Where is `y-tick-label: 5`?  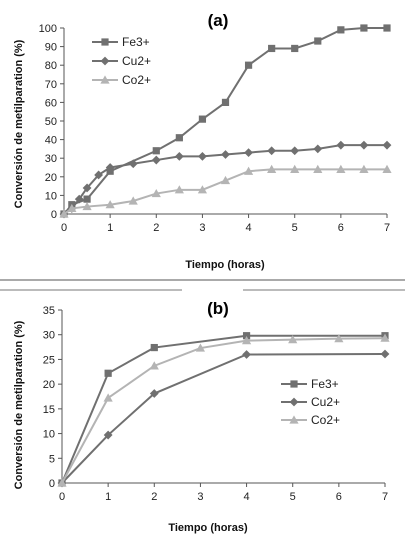
y-tick-label: 5 is located at coordinates (52, 459).